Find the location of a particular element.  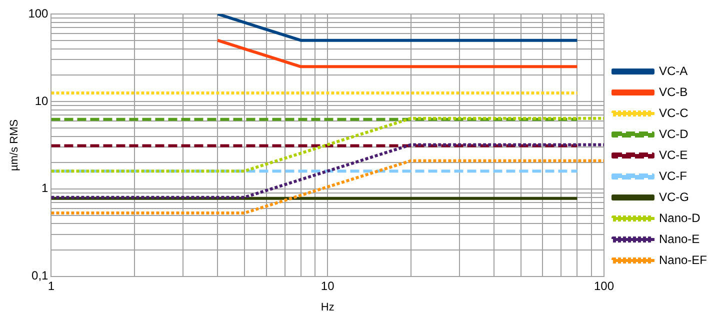

y-tick-label: 0,1 is located at coordinates (40, 275).